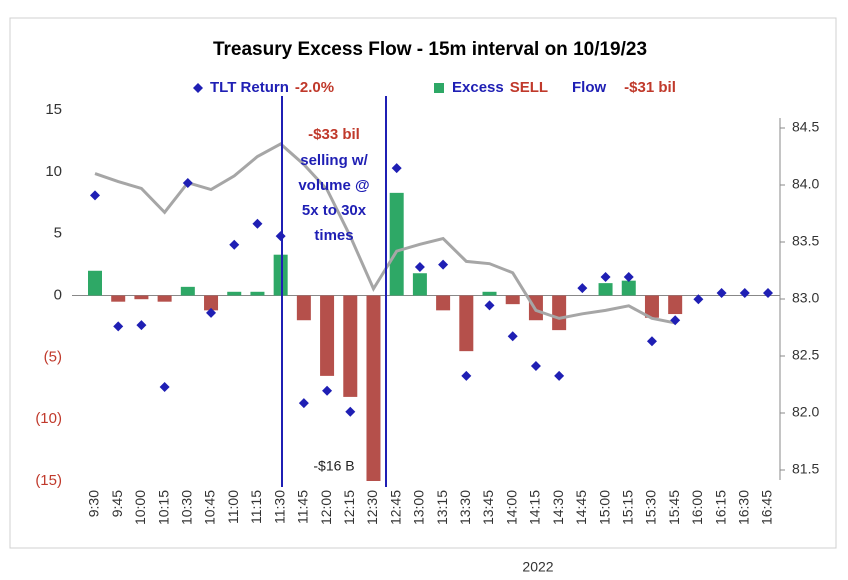 The height and width of the screenshot is (580, 848). Describe the element at coordinates (53, 356) in the screenshot. I see `y-tick-label: (5)` at that location.